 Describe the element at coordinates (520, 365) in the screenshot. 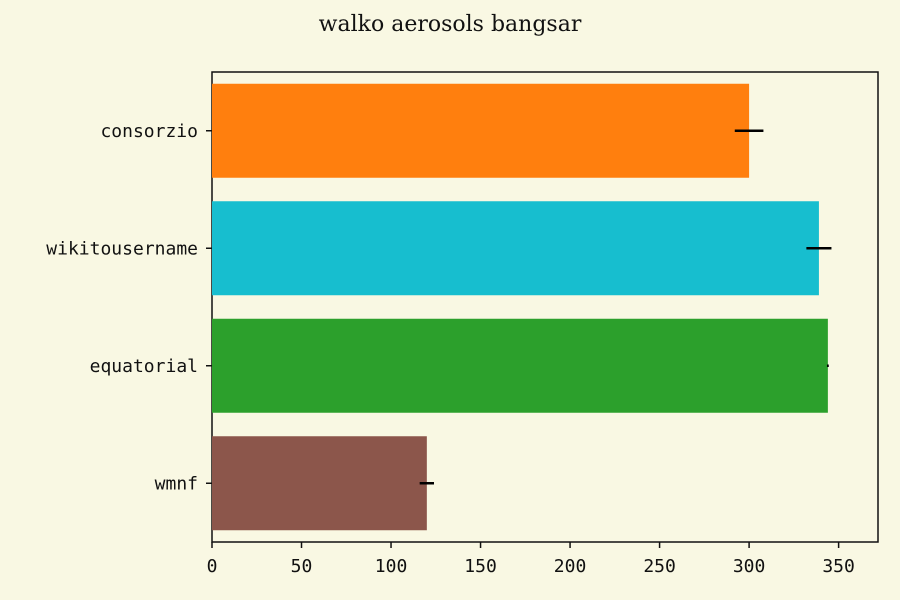

I see `bar-equatorial` at that location.